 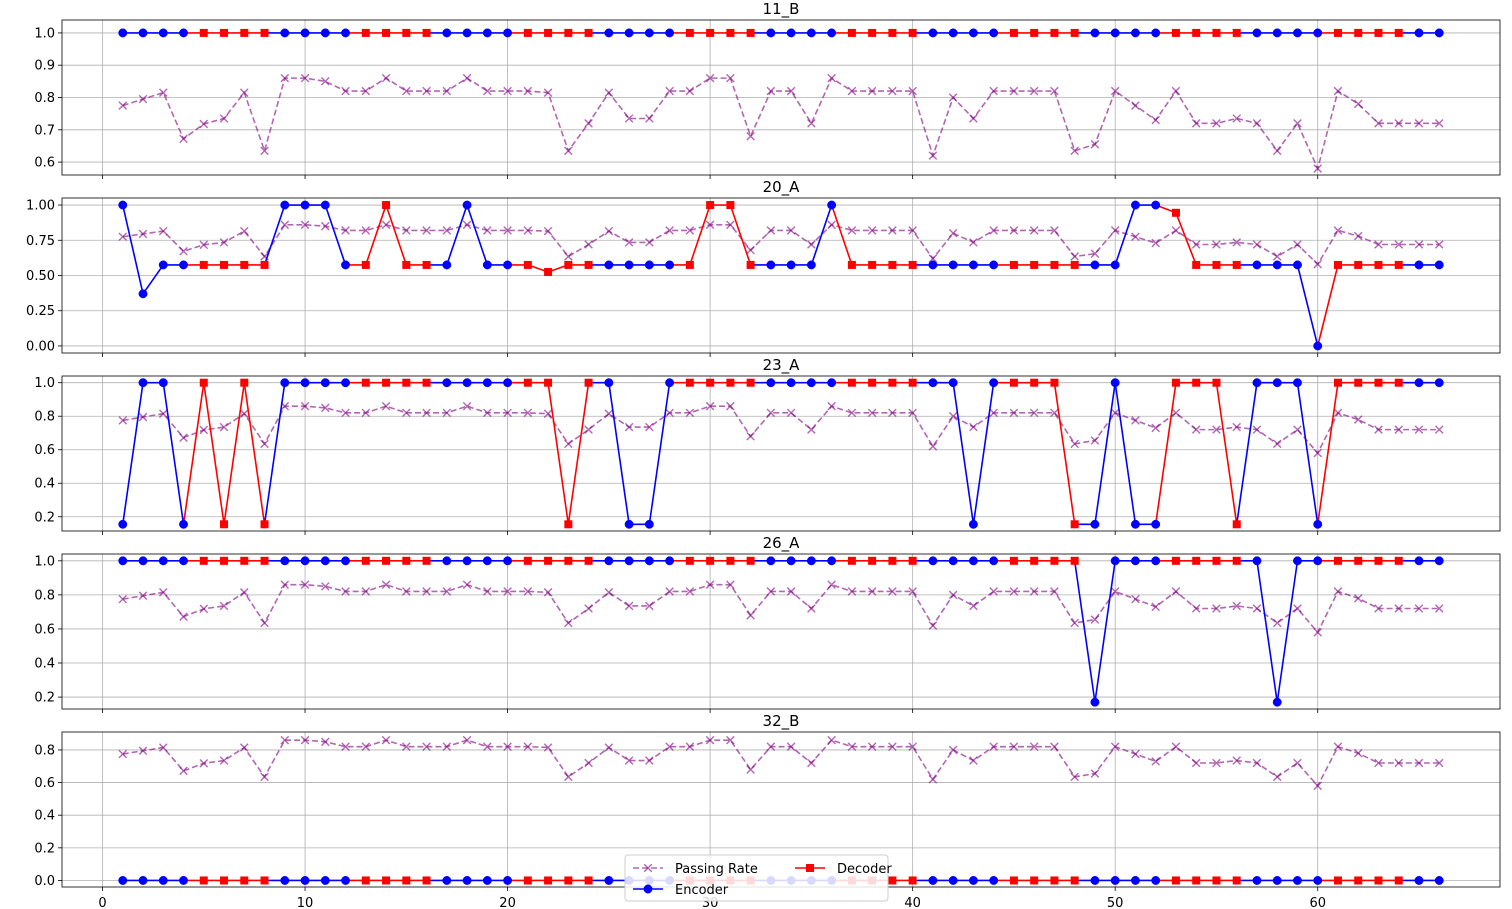 What do you see at coordinates (44, 98) in the screenshot?
I see `y-tick-label: 0.8` at bounding box center [44, 98].